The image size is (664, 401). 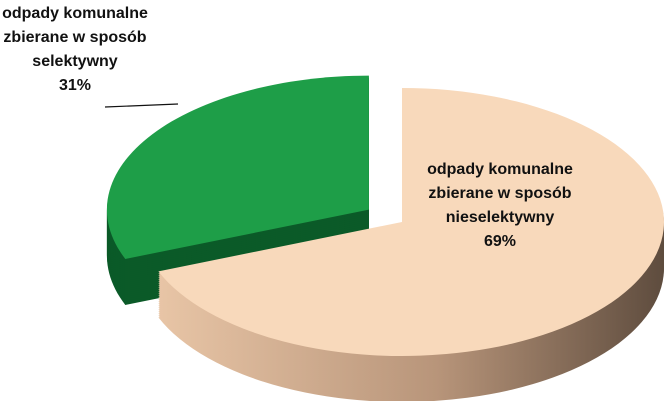 What do you see at coordinates (500, 241) in the screenshot?
I see `value-label: 69%` at bounding box center [500, 241].